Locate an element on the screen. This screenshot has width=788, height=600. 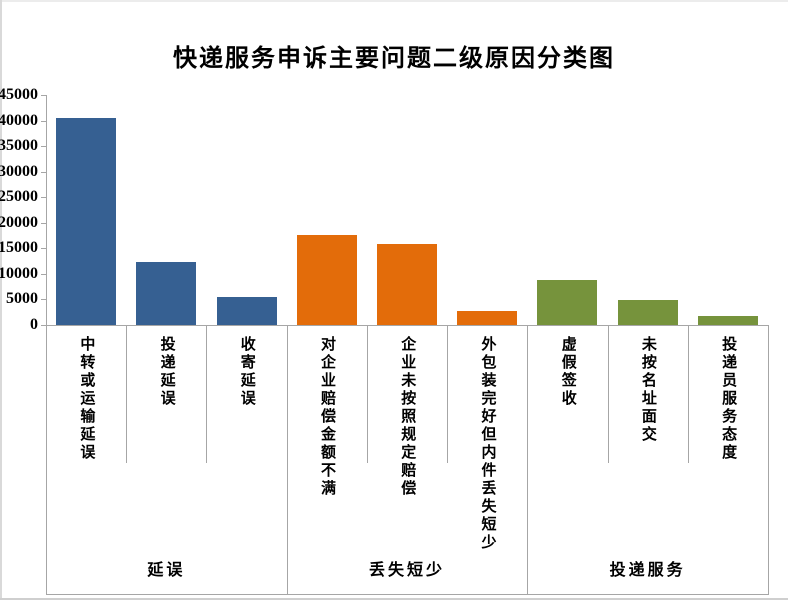
category-label-cell: 外包装完好但内件丢失短少 is located at coordinates (487, 456).